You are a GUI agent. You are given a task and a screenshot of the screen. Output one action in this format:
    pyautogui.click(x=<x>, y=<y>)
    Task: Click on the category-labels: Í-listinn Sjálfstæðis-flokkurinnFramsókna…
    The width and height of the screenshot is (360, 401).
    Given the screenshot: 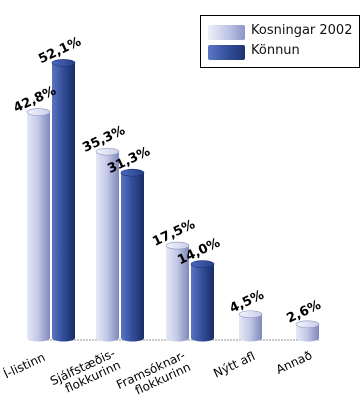 What is the action you would take?
    pyautogui.click(x=157, y=373)
    